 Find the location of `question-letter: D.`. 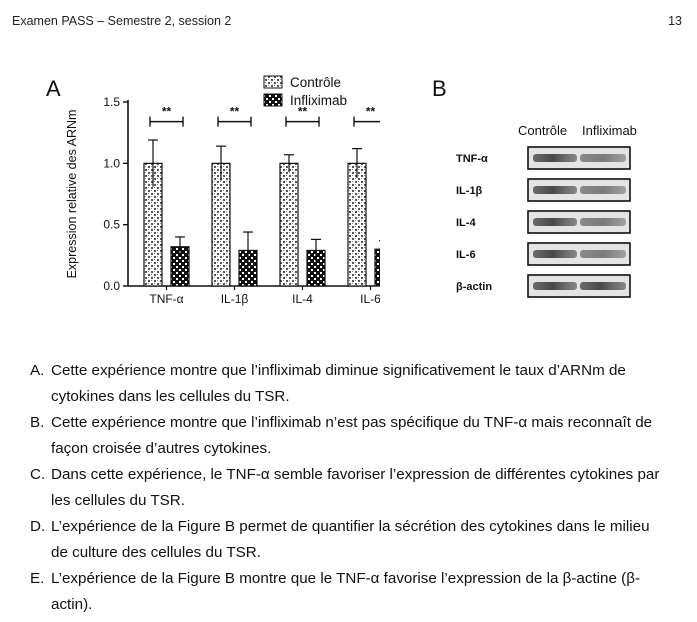

question-letter: D. is located at coordinates (38, 526).